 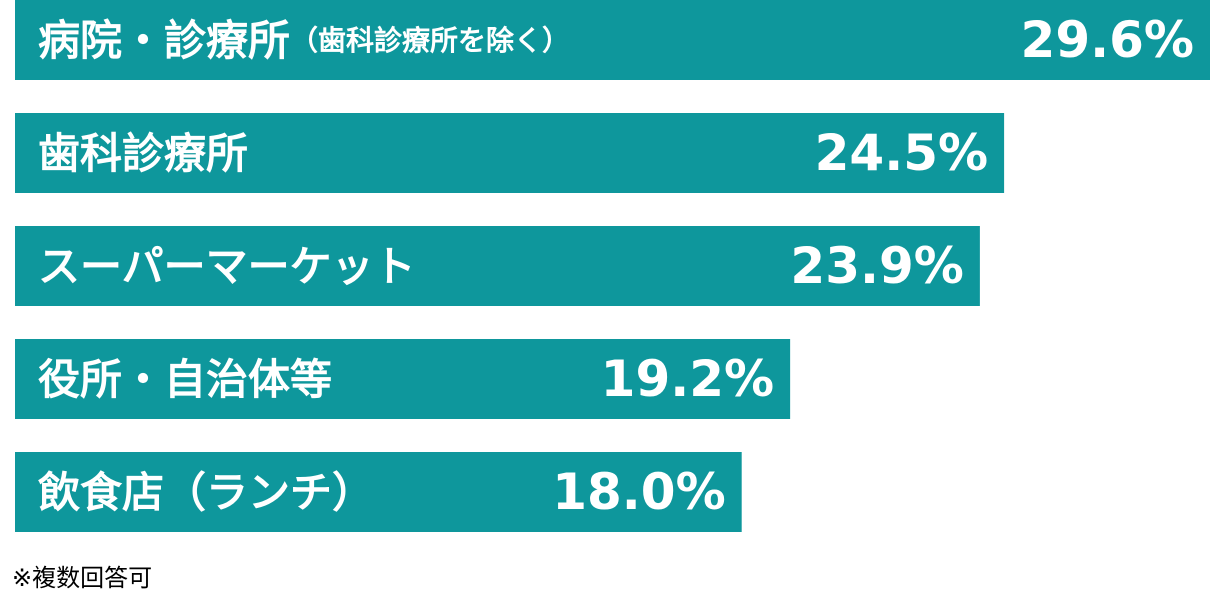 What do you see at coordinates (82, 578) in the screenshot?
I see `footnote: ※複数回答可` at bounding box center [82, 578].